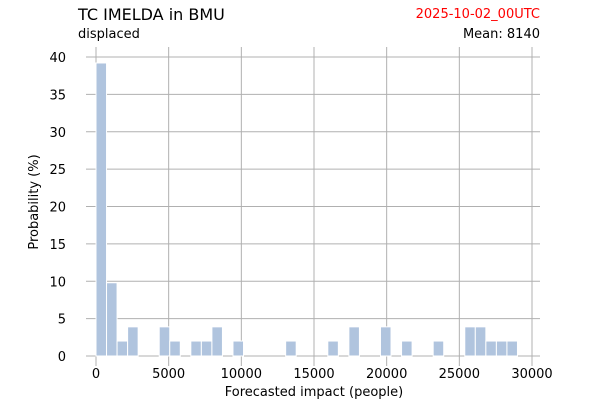 The image size is (600, 400). What do you see at coordinates (57, 208) in the screenshot?
I see `y-tick-label: 20` at bounding box center [57, 208].